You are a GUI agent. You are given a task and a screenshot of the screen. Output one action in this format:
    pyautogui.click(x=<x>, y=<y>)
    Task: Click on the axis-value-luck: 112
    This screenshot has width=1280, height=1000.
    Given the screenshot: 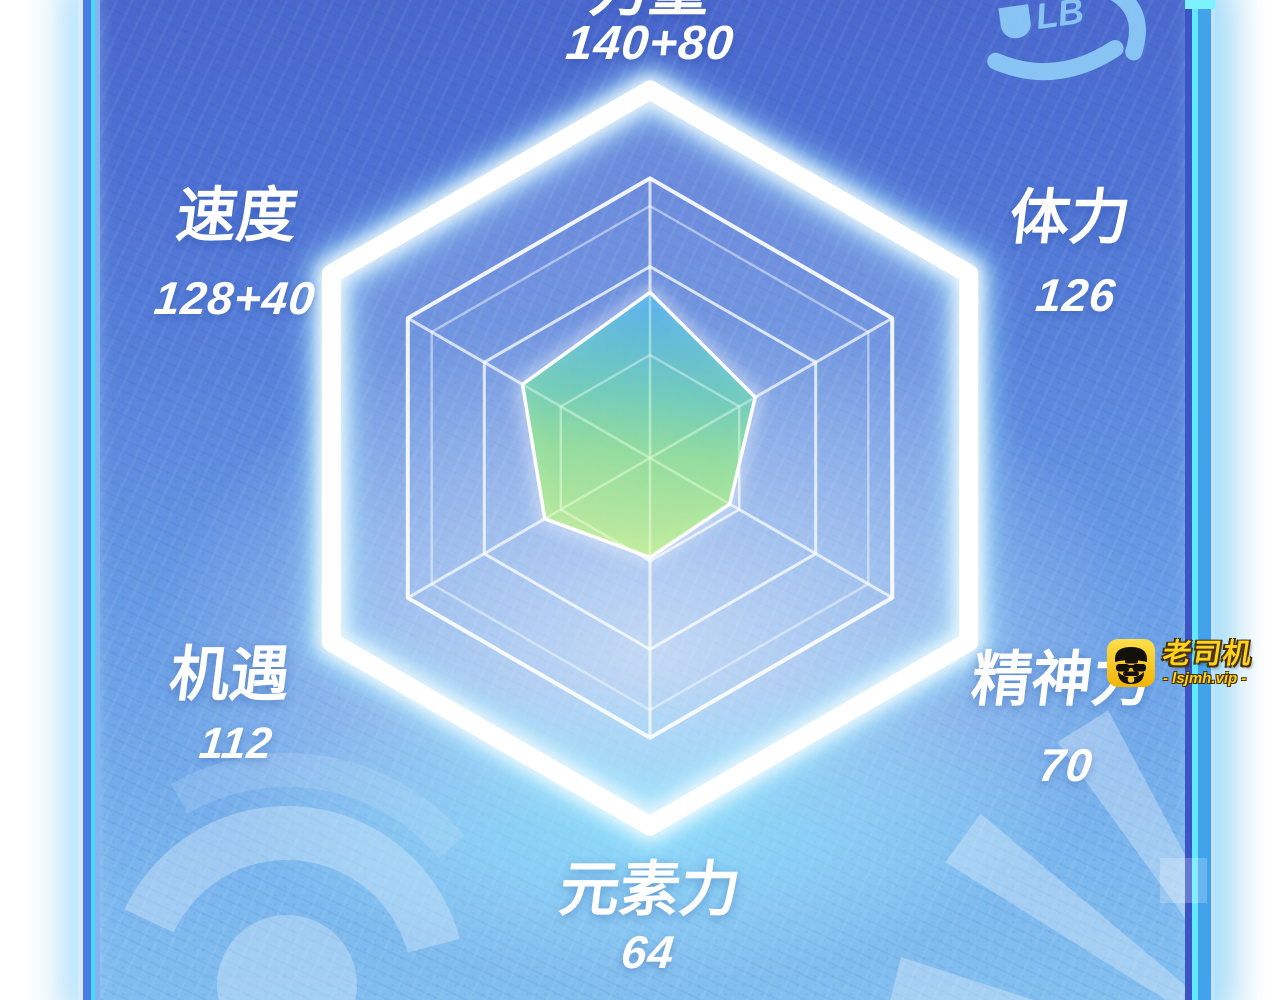 What is the action you would take?
    pyautogui.click(x=236, y=743)
    